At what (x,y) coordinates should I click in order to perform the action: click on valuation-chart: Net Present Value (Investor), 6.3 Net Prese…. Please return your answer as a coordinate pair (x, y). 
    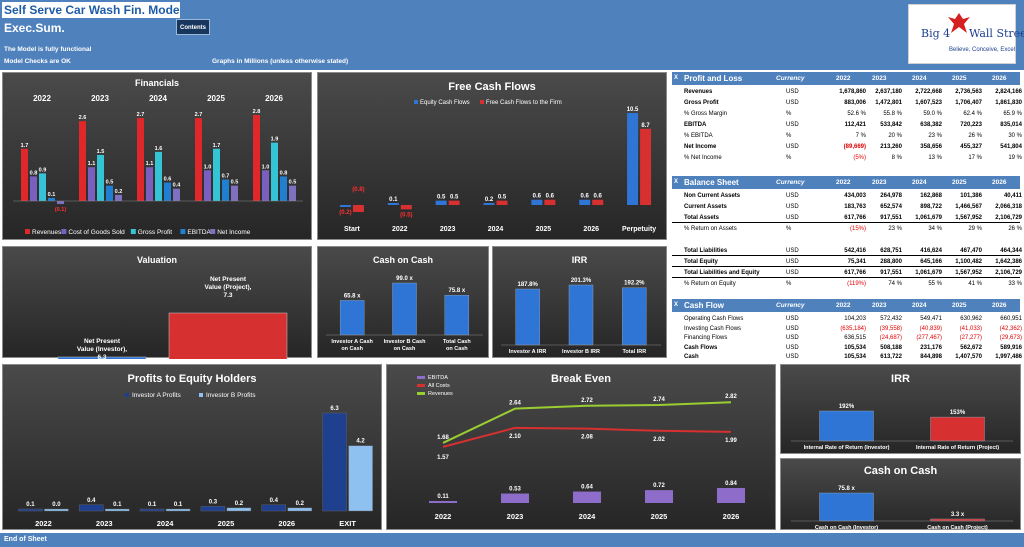
    Looking at the image, I should click on (172, 317).